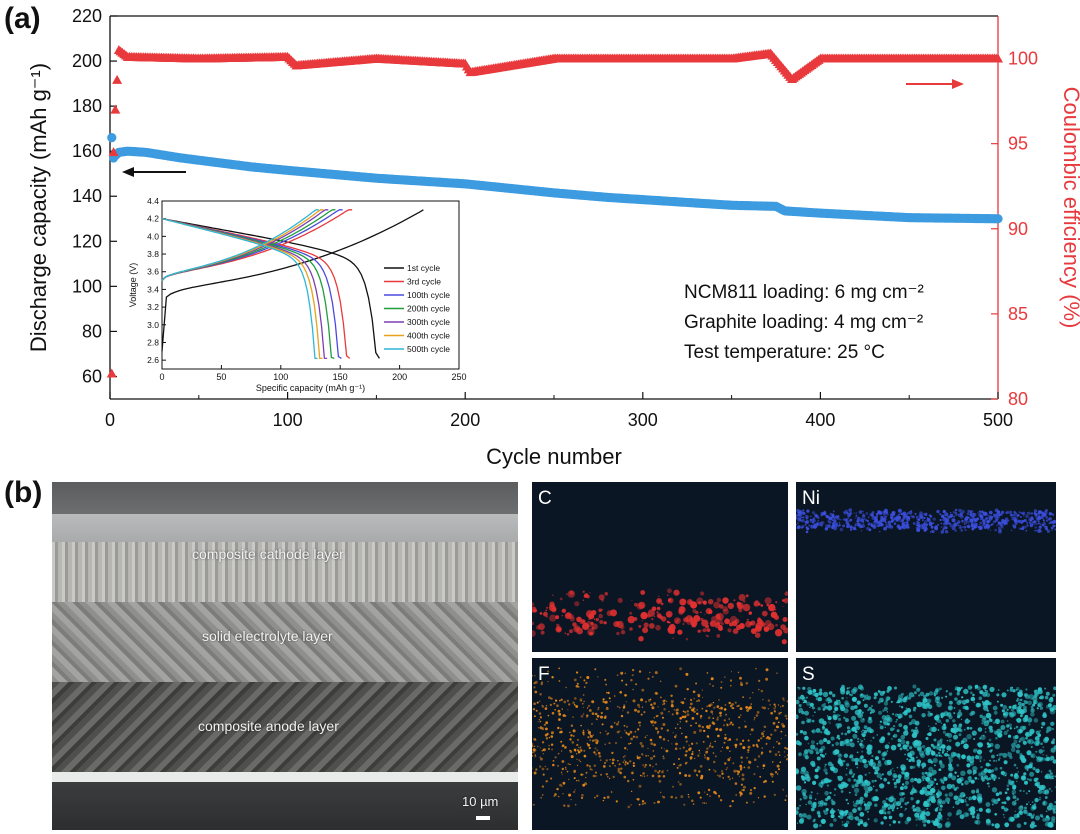 This screenshot has width=1080, height=834. I want to click on eds-map-c: C, so click(660, 567).